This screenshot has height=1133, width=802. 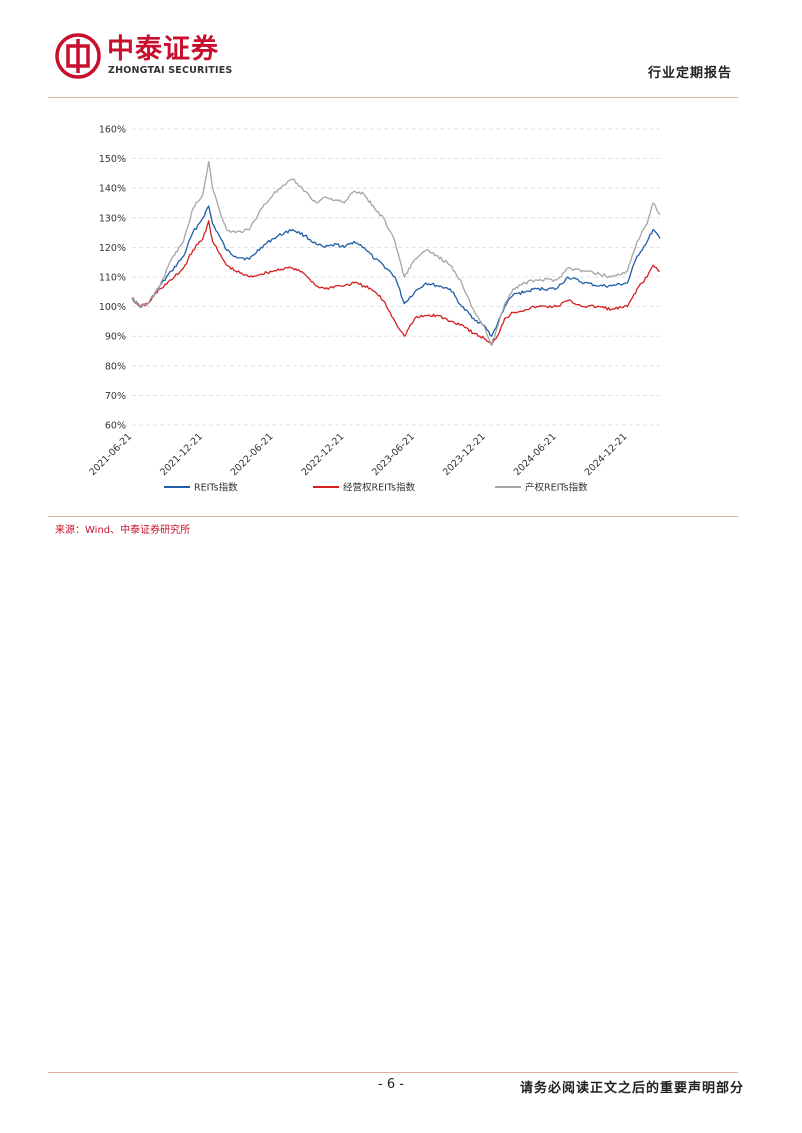 What do you see at coordinates (535, 454) in the screenshot?
I see `x-tick-label: 2024-06-21` at bounding box center [535, 454].